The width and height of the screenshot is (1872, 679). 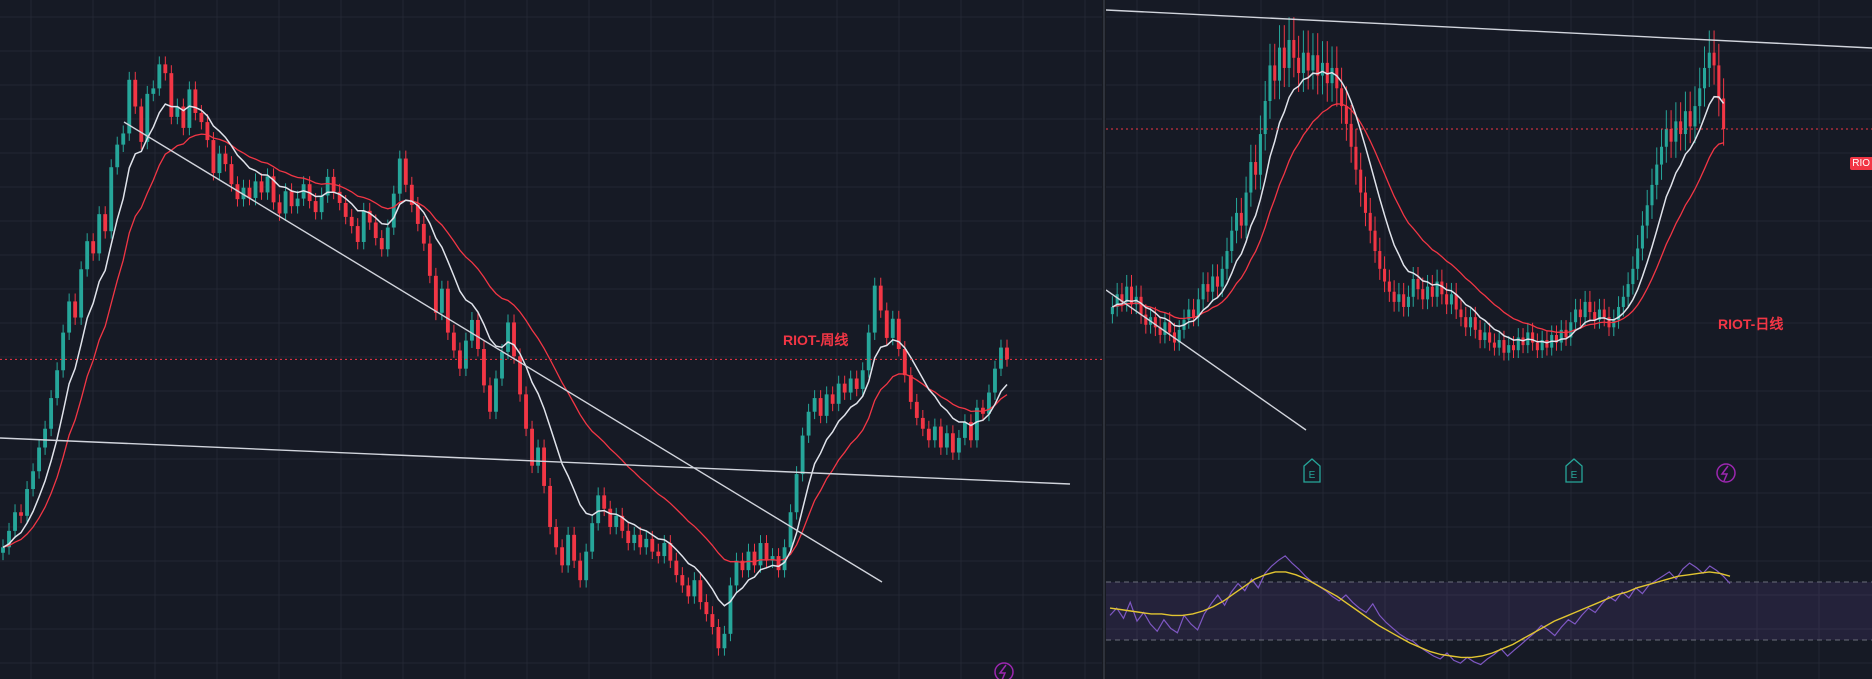 I want to click on earnings-icon, so click(x=1574, y=470).